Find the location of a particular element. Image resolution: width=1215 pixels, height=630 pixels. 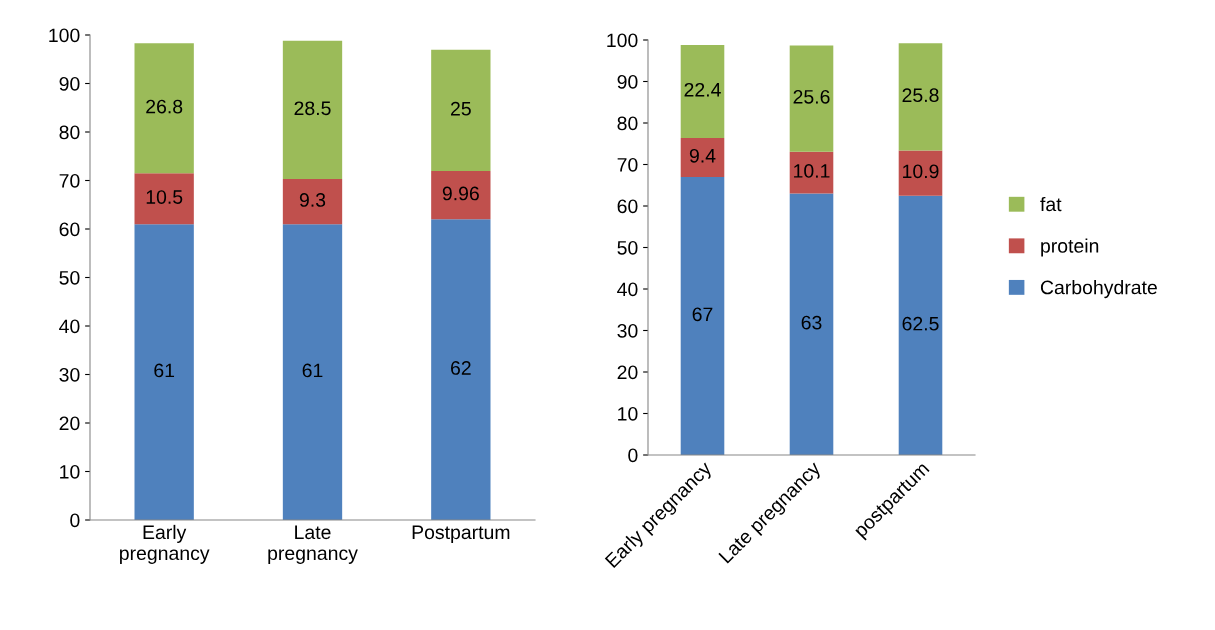

data-label: 62 is located at coordinates (461, 368).